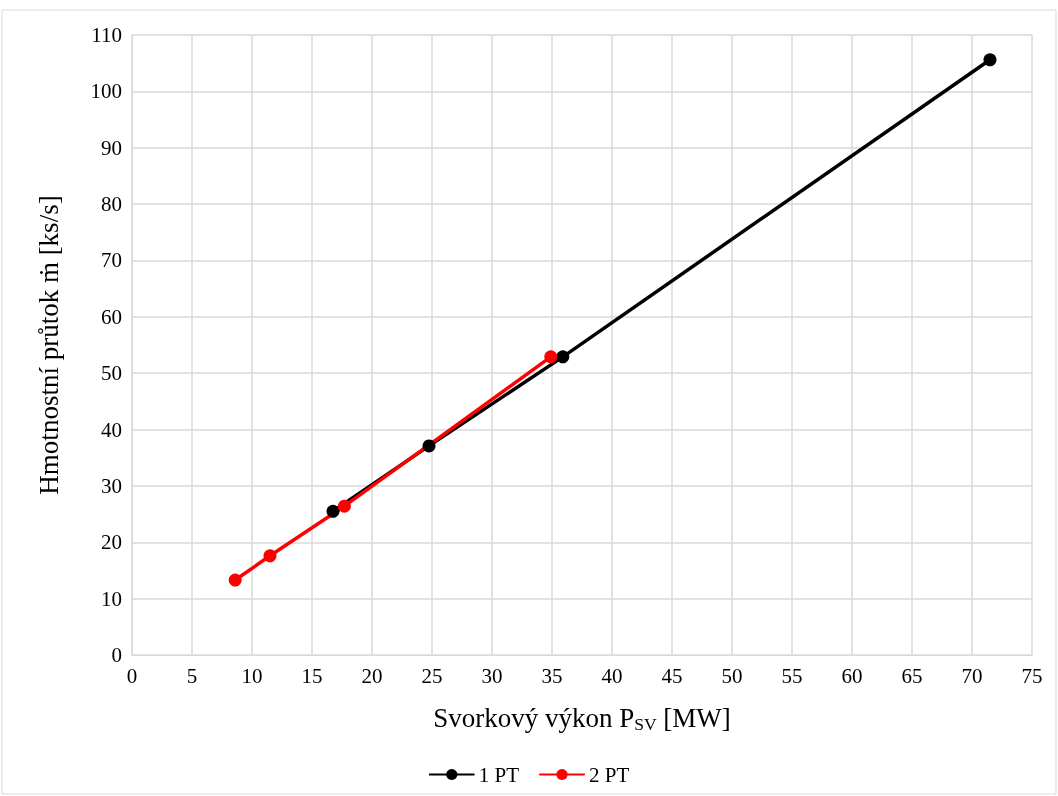 This screenshot has height=796, width=1058. What do you see at coordinates (111, 316) in the screenshot?
I see `y-tick-label: 60` at bounding box center [111, 316].